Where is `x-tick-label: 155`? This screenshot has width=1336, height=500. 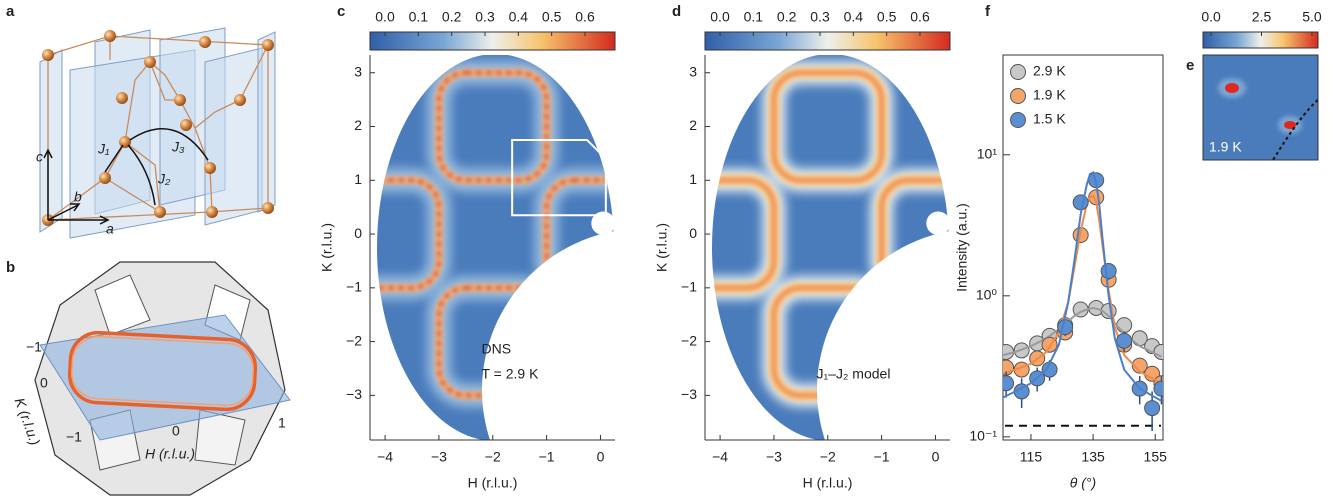
x-tick-label: 155 is located at coordinates (1156, 457).